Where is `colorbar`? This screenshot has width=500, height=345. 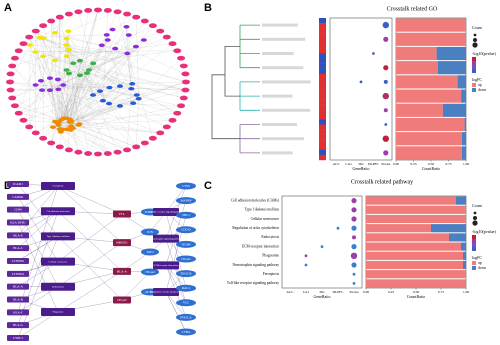
colorbar is located at coordinates (474, 67).